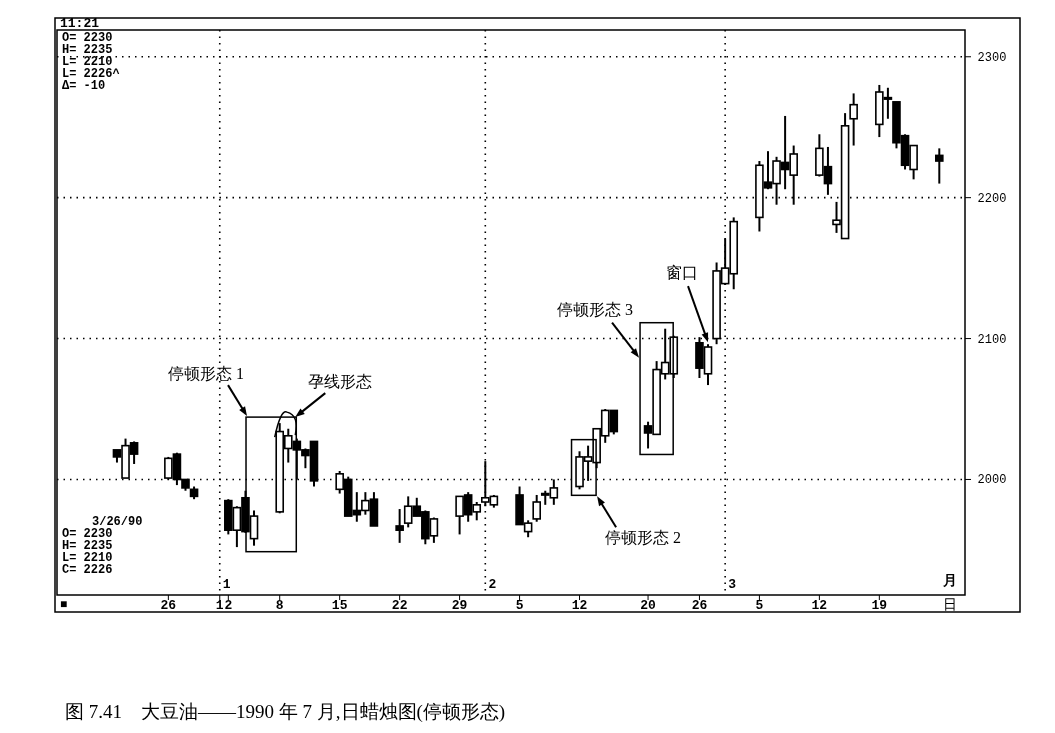  Describe the element at coordinates (643, 538) in the screenshot. I see `annotation: 停顿形态 2` at that location.